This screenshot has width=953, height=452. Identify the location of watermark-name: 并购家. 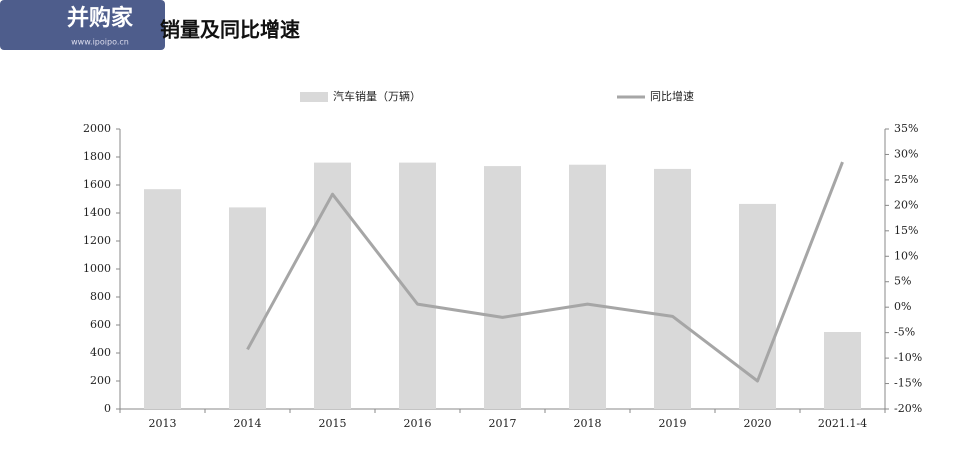
(100, 18).